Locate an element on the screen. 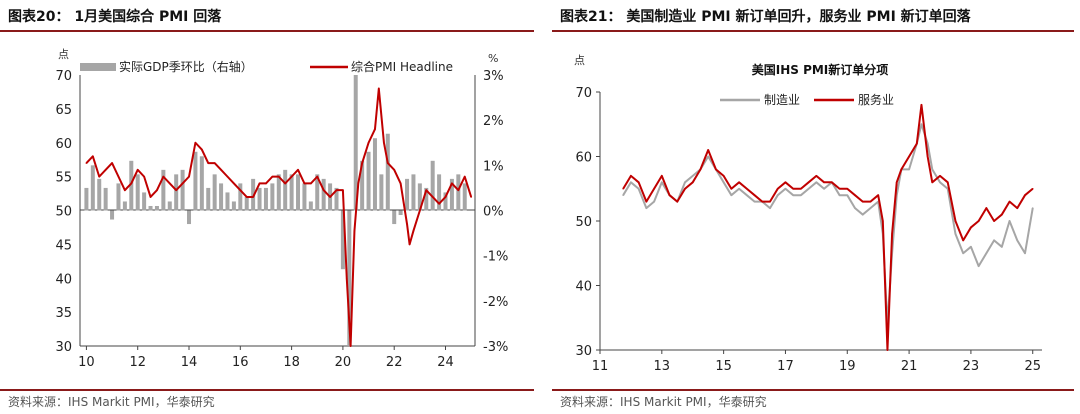 The image size is (1080, 414). legend-line-label: 综合PMI Headline is located at coordinates (402, 66).